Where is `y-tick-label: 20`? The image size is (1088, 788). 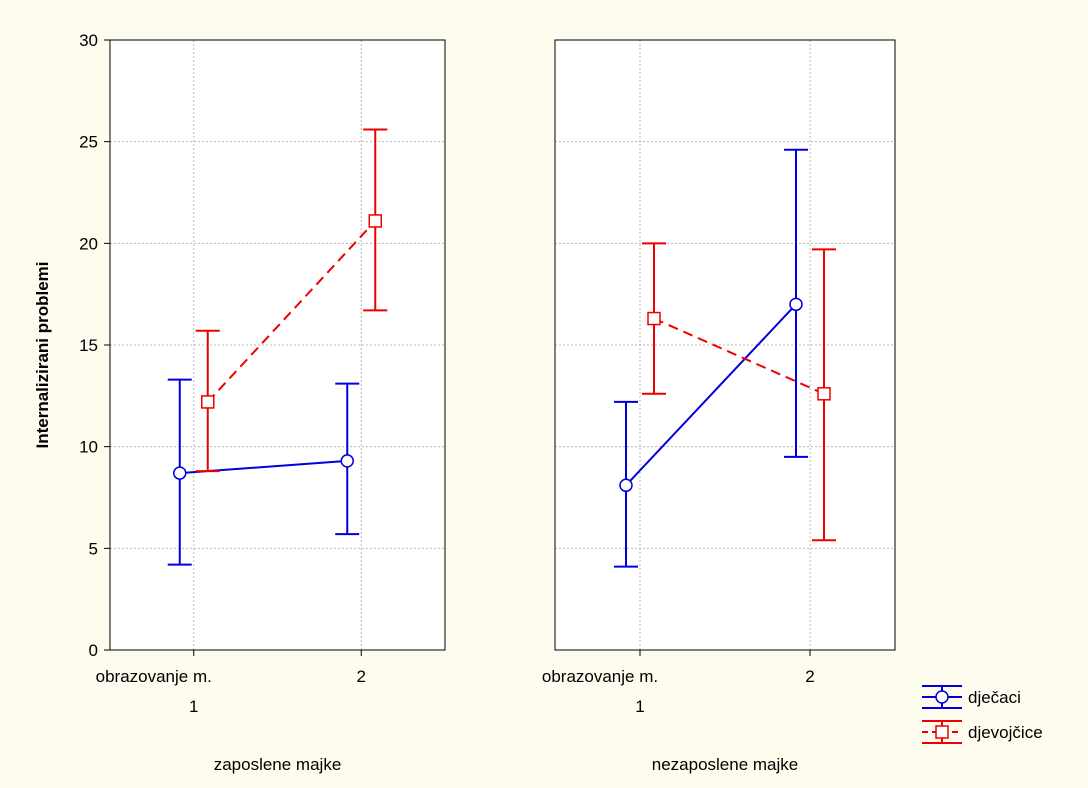 y-tick-label: 20 is located at coordinates (88, 243).